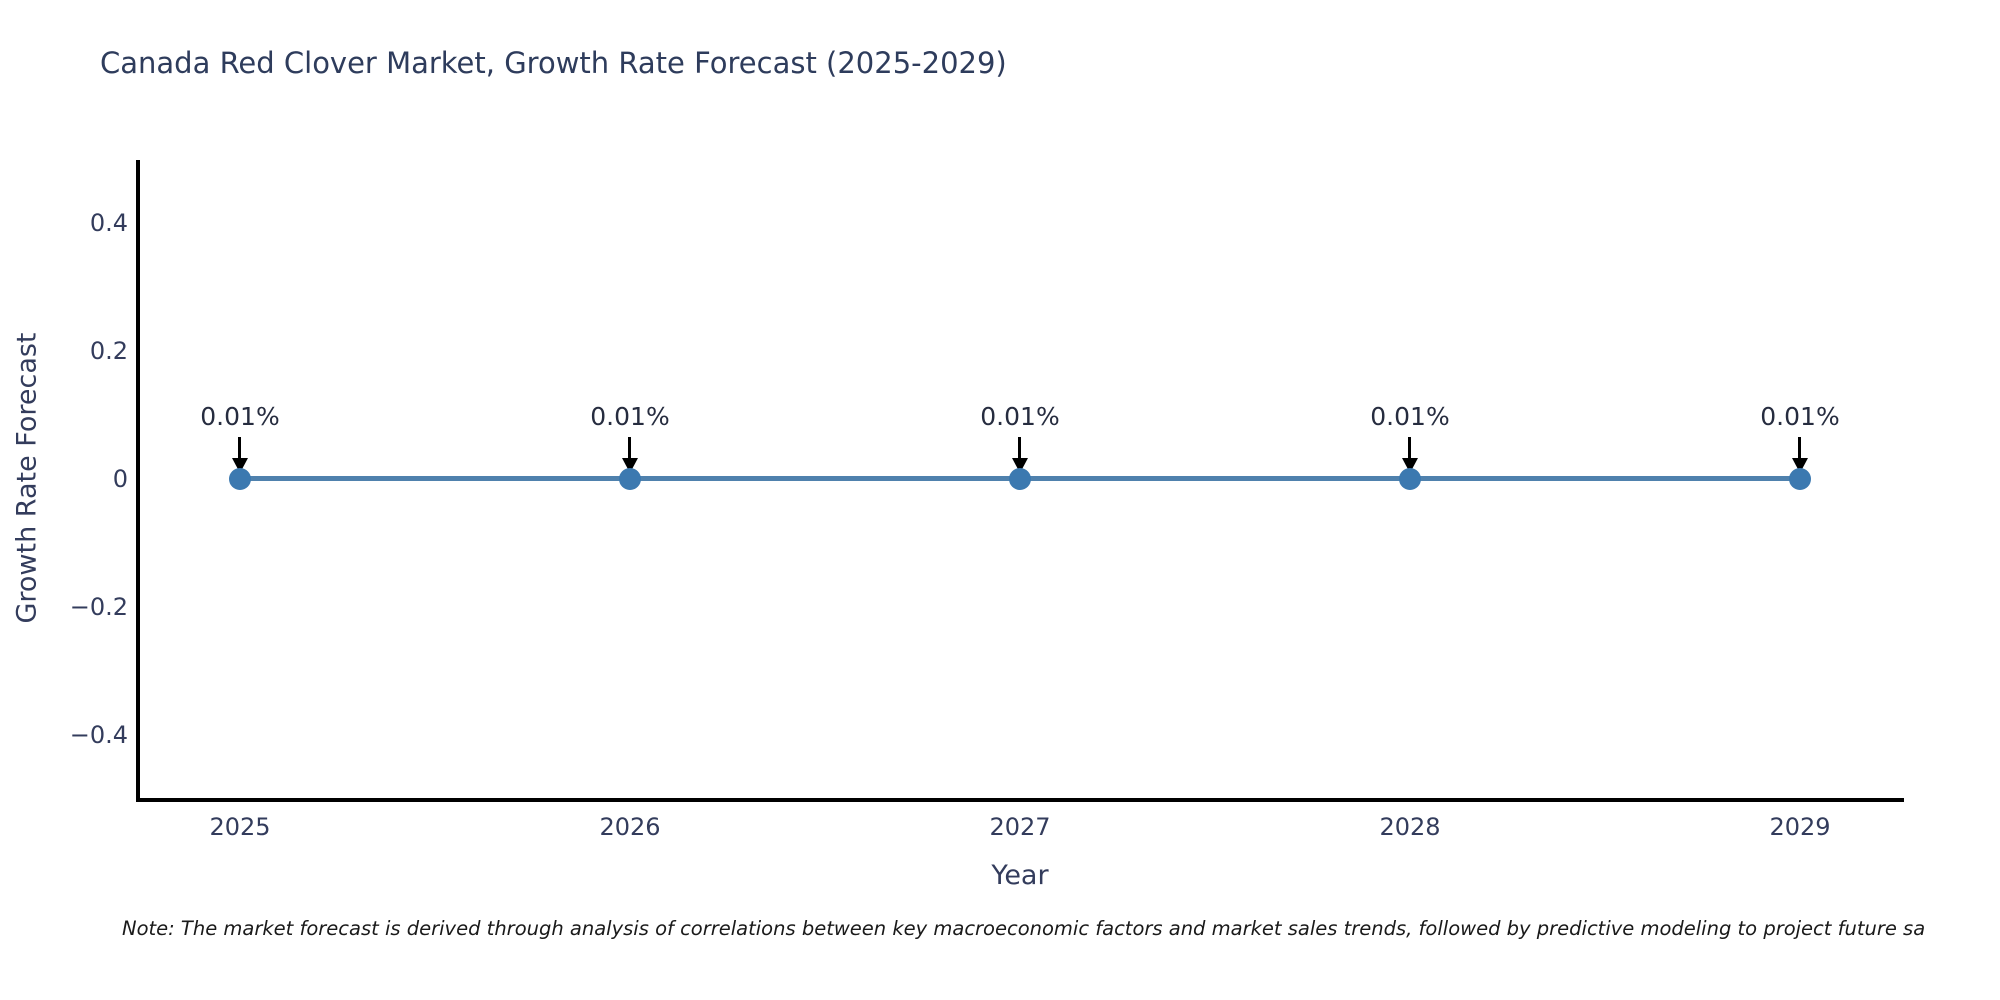 This screenshot has height=1000, width=2000. I want to click on x-tick-label: 2028, so click(1410, 827).